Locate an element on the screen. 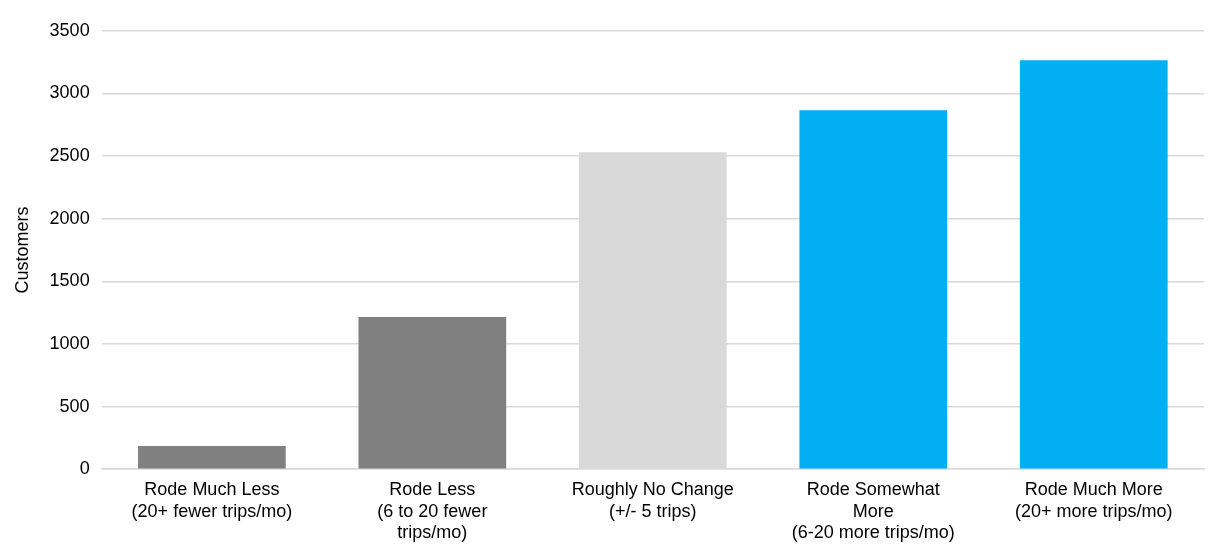  x-tick-label: Rode Less (6 to 20 fewer trips/mo) is located at coordinates (432, 510).